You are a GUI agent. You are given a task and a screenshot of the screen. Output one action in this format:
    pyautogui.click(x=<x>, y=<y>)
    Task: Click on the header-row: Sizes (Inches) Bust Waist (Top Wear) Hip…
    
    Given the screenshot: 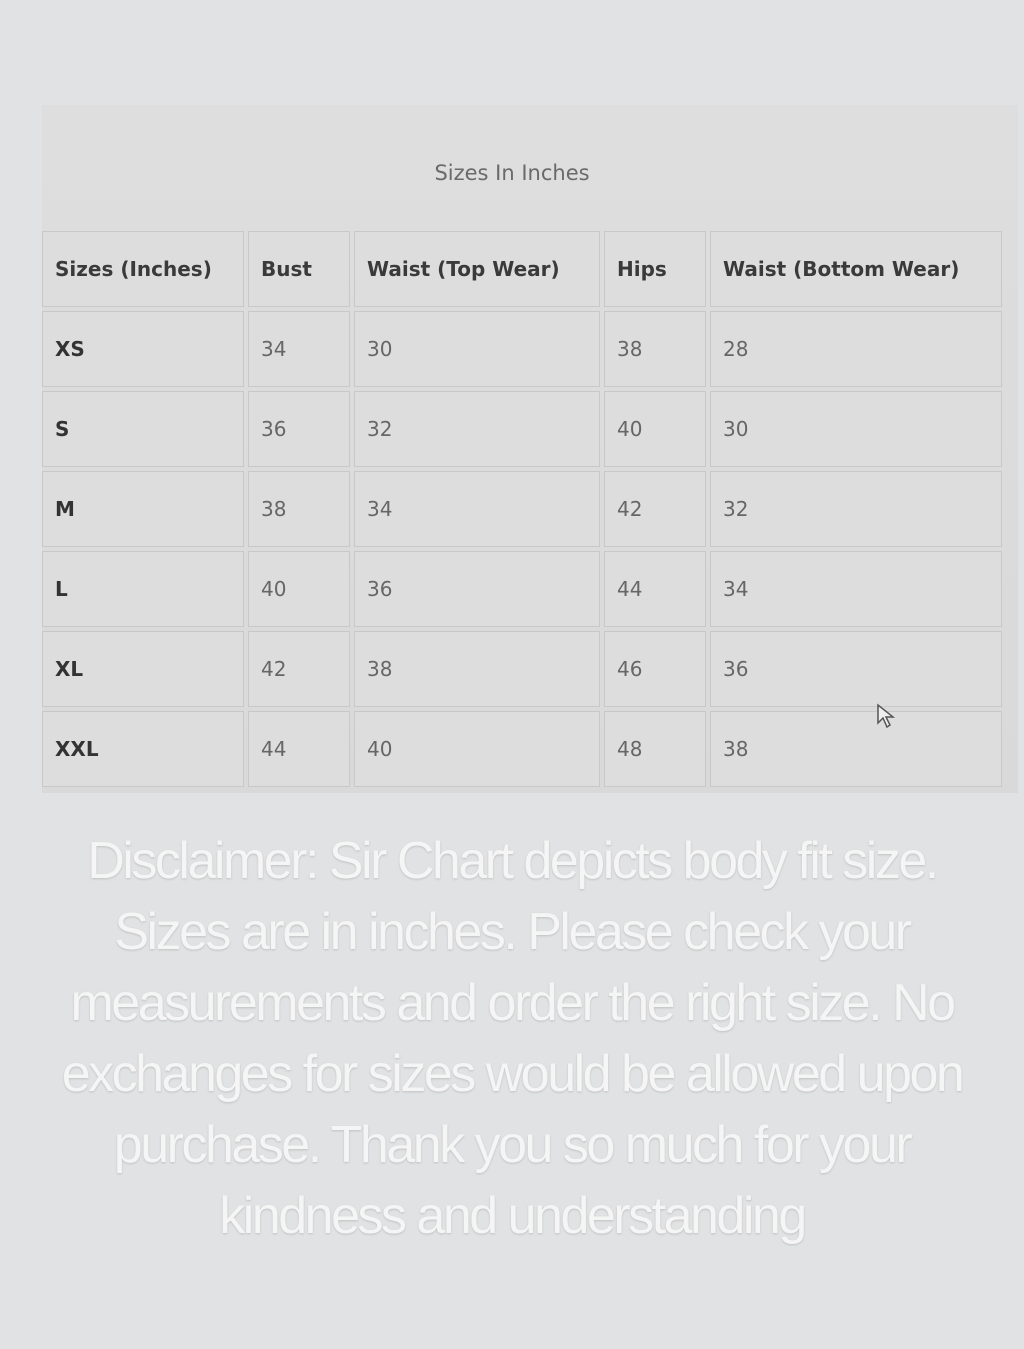 What is the action you would take?
    pyautogui.click(x=522, y=269)
    